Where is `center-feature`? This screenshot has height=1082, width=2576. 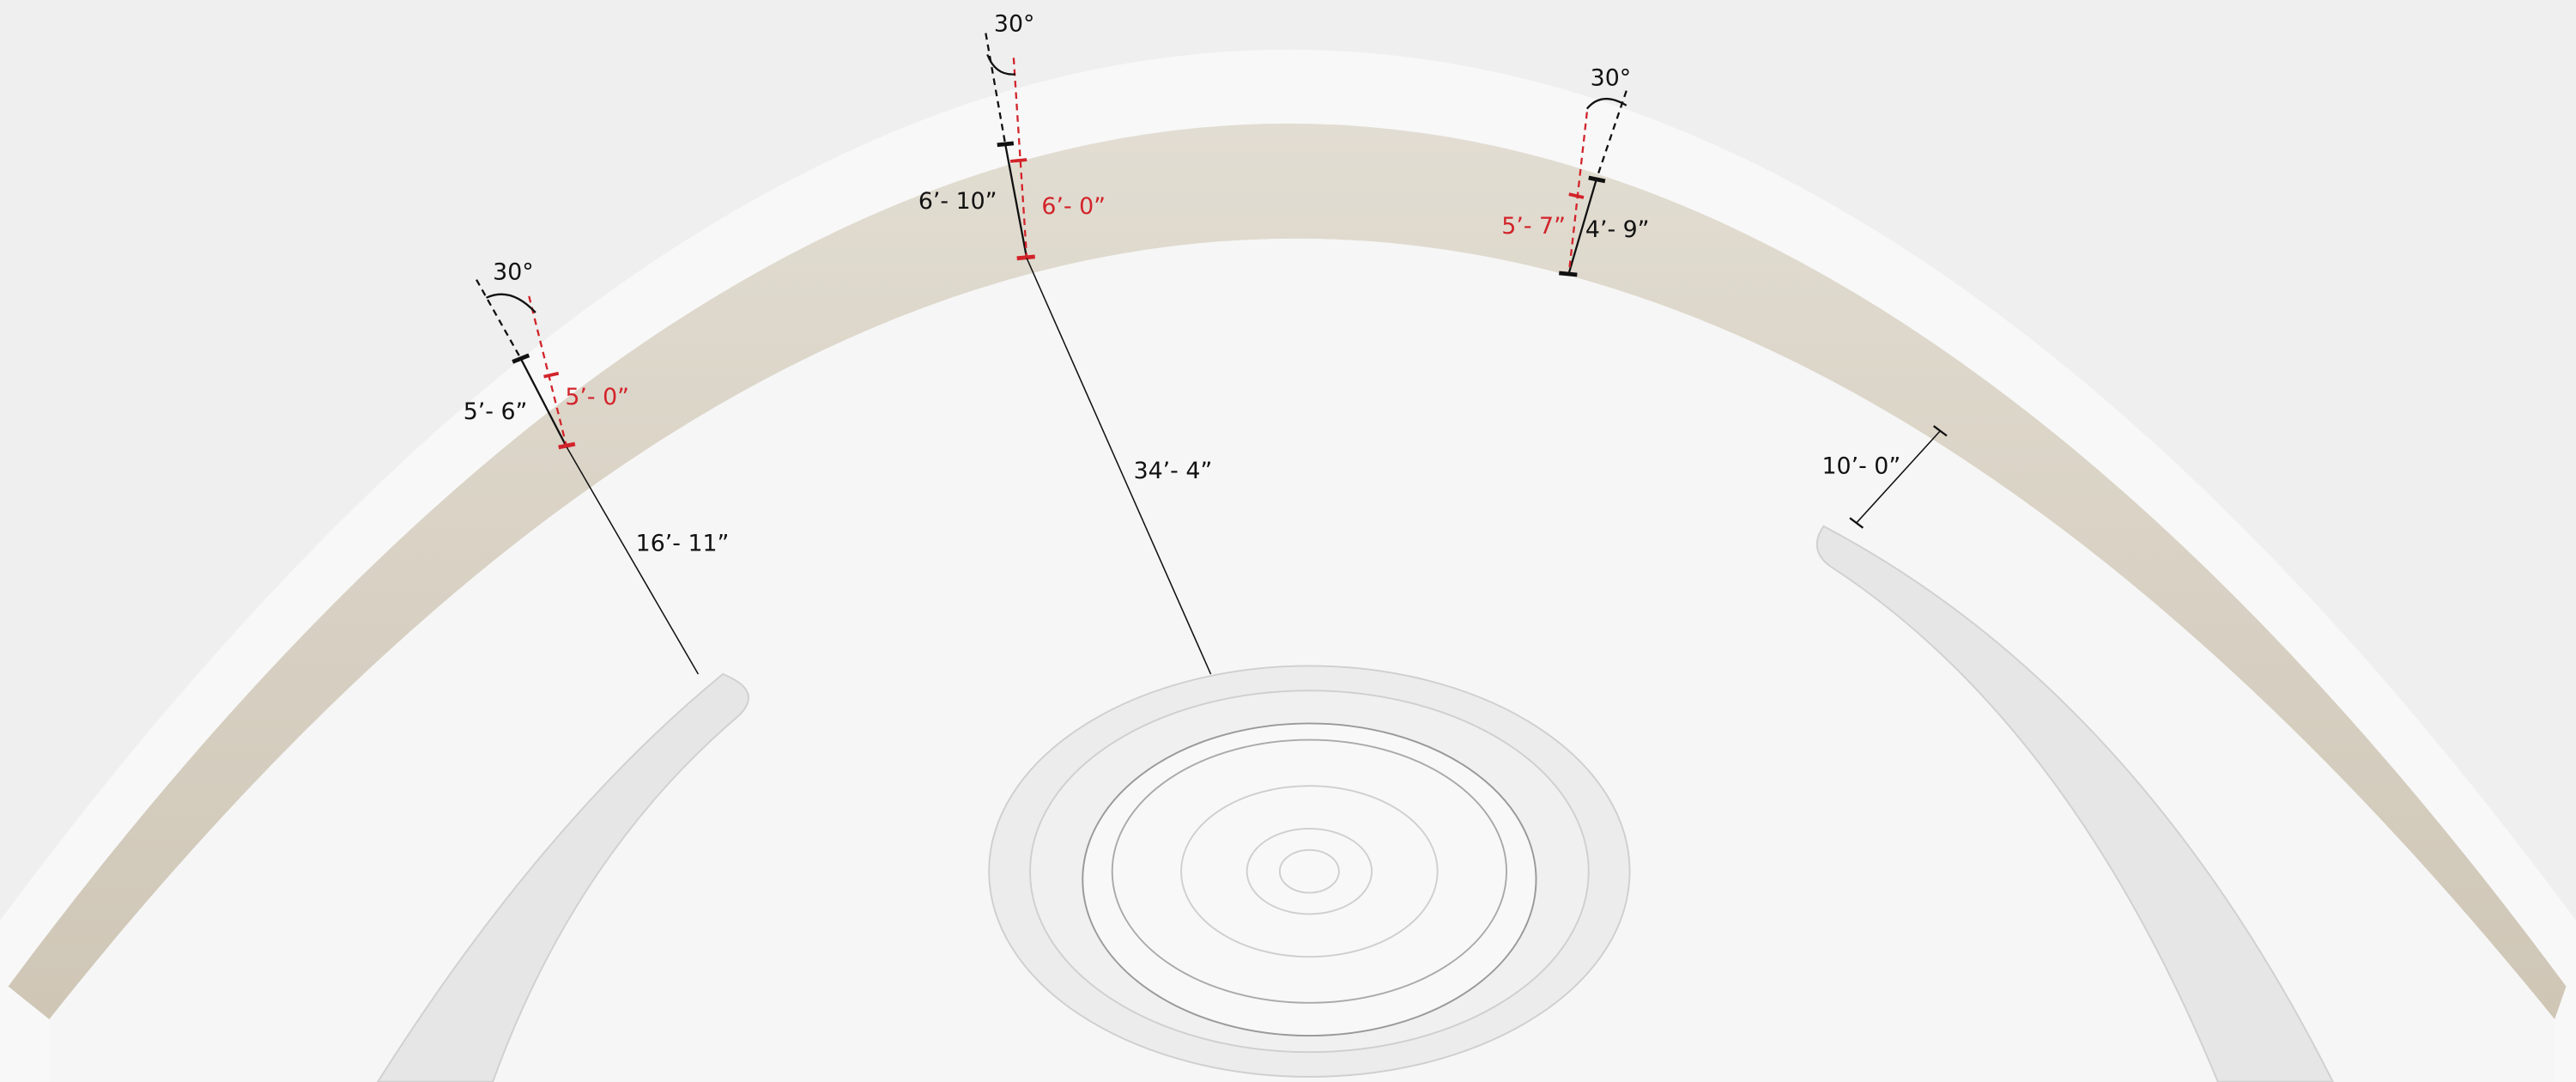
center-feature is located at coordinates (1309, 871).